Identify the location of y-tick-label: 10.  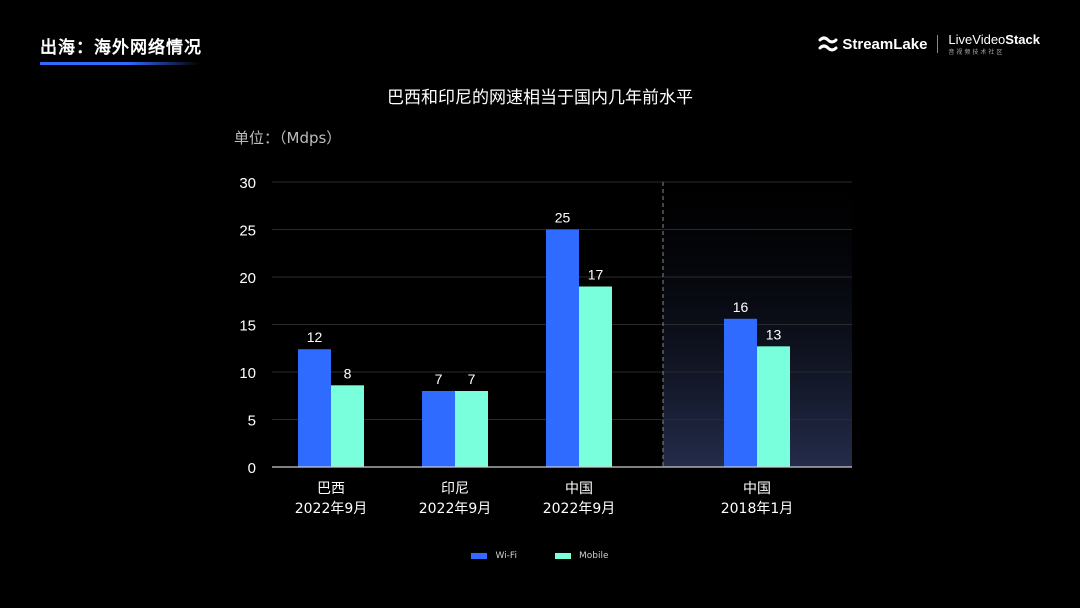
(247, 373).